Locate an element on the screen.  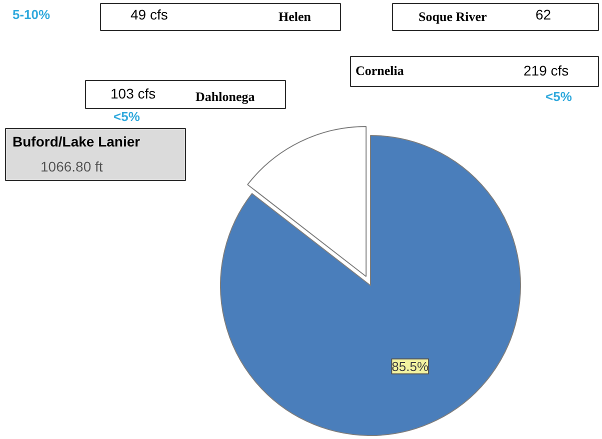
text: Helen is located at coordinates (295, 16).